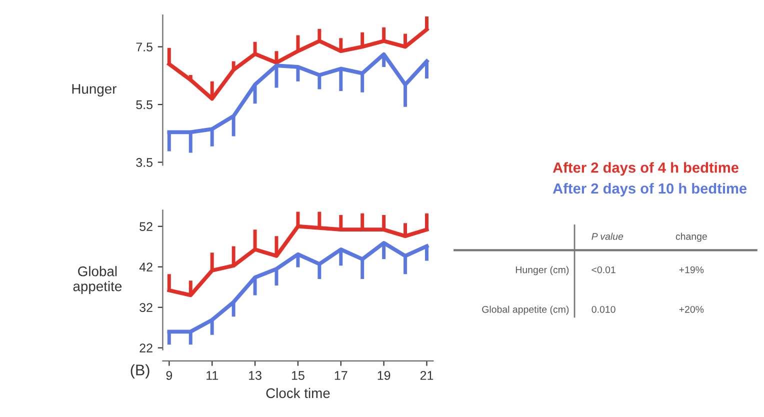 This screenshot has height=417, width=764. I want to click on y-tick-label: 7.5, so click(144, 47).